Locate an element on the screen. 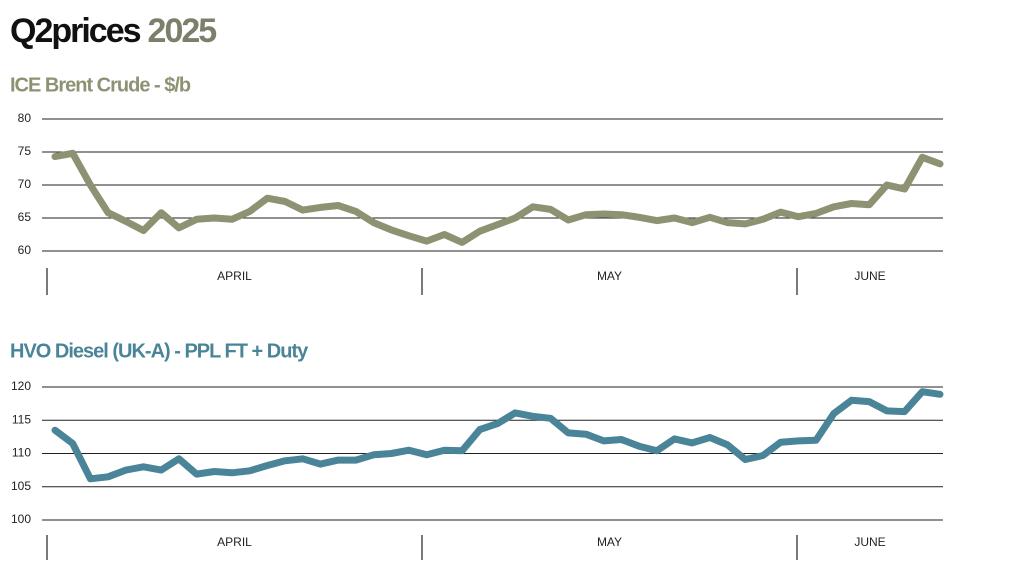 The width and height of the screenshot is (1024, 567). chart-subtitle: ICE Brent Crude - $/b is located at coordinates (100, 85).